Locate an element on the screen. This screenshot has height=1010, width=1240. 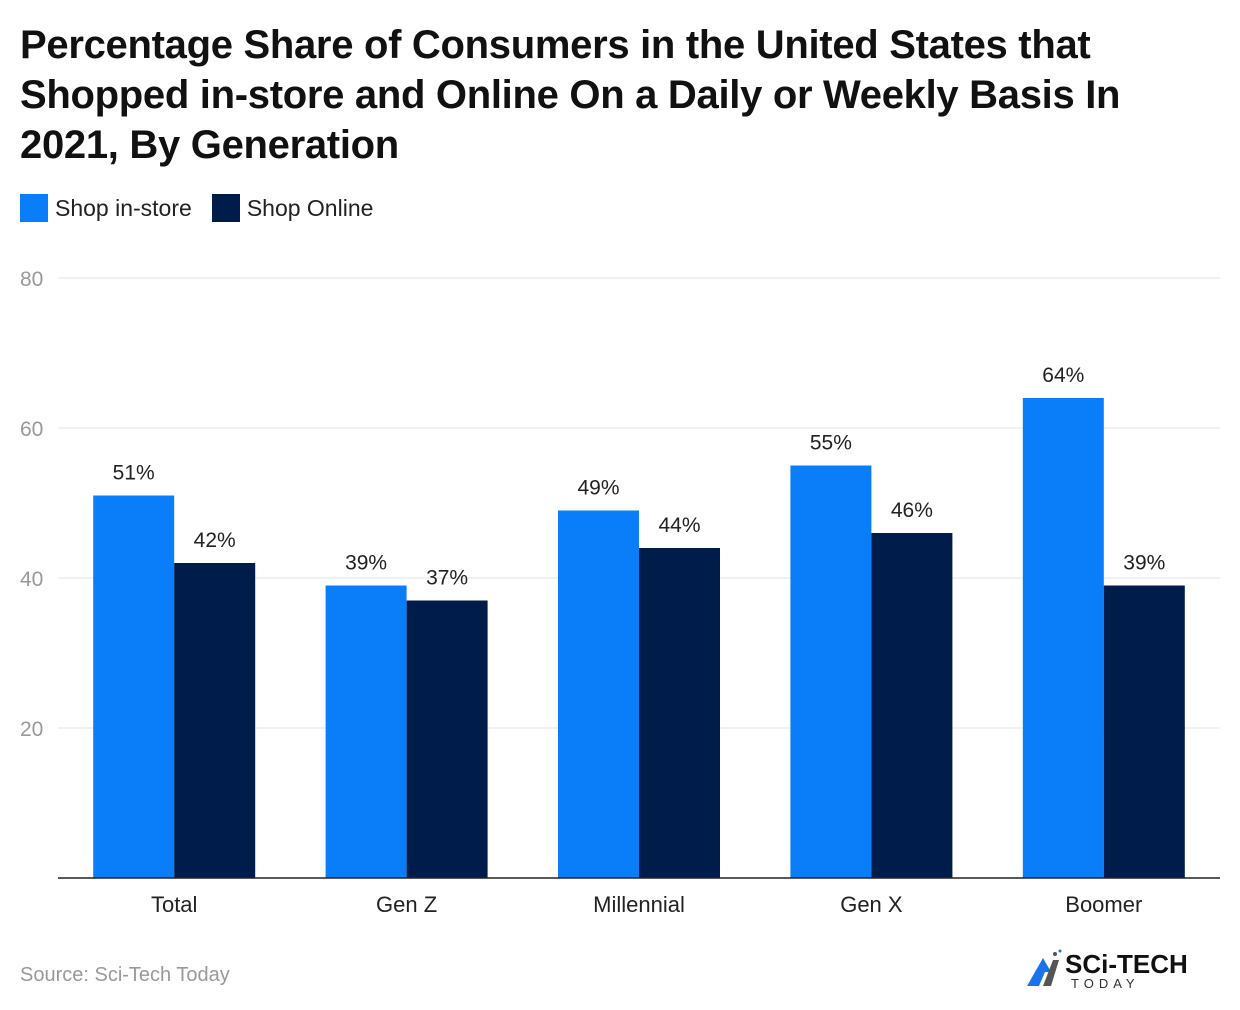
y-tick-label: 80 is located at coordinates (31, 279).